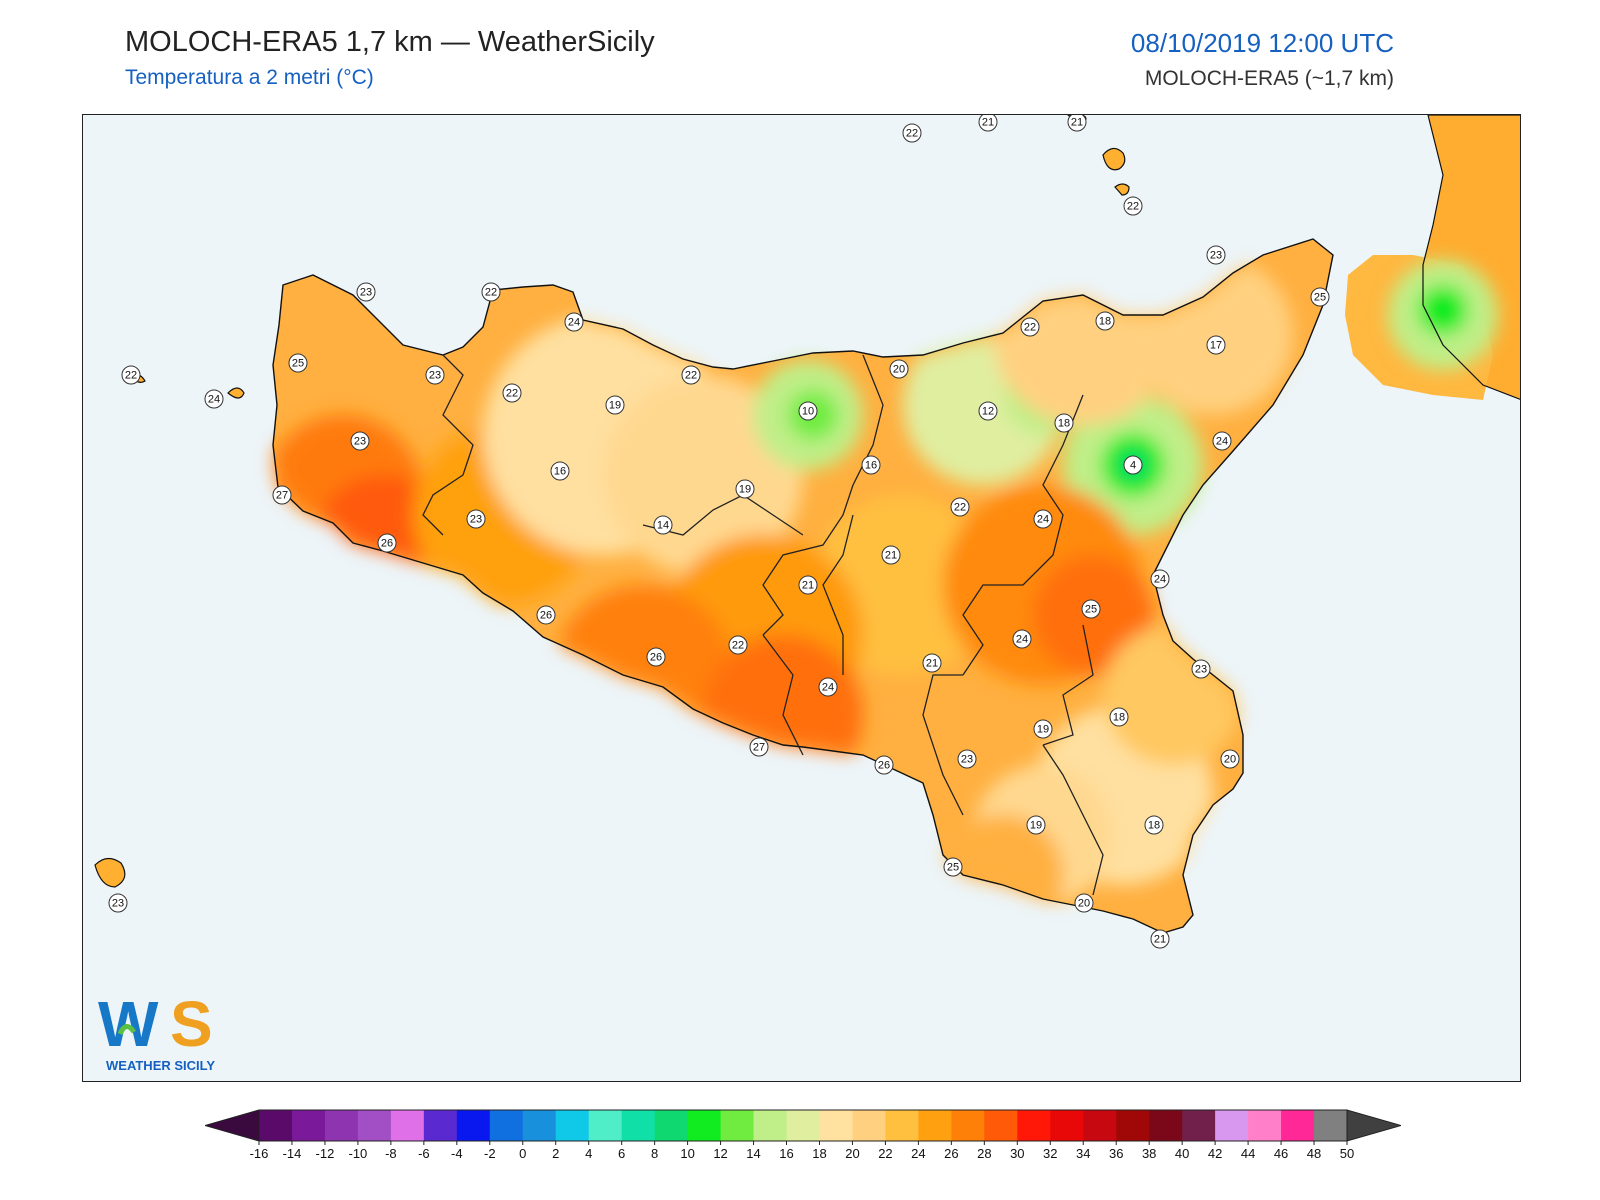  I want to click on svg-text: 16, so click(871, 466).